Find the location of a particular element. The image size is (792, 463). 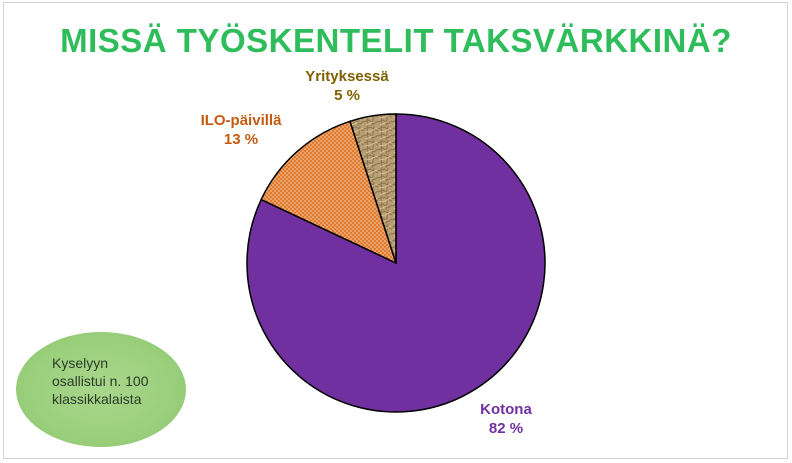

label-ilo-name: ILO-päivillä is located at coordinates (241, 120).